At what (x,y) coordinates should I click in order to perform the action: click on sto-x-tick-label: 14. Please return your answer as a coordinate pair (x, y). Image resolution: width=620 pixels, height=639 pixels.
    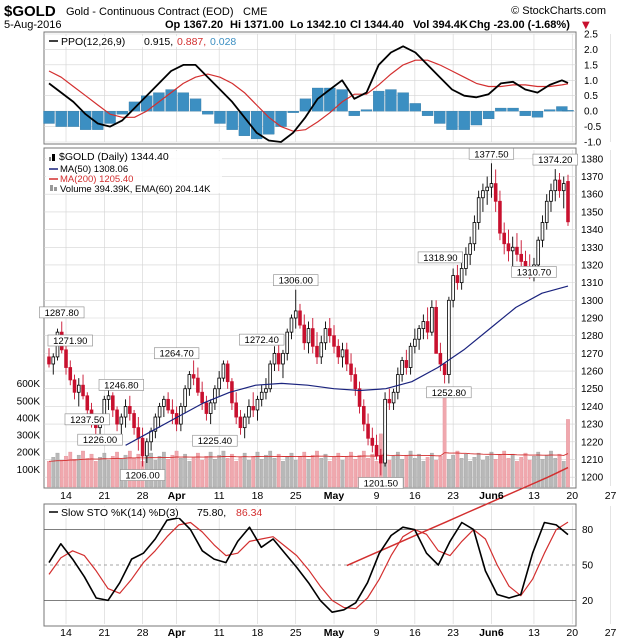
    Looking at the image, I should click on (66, 633).